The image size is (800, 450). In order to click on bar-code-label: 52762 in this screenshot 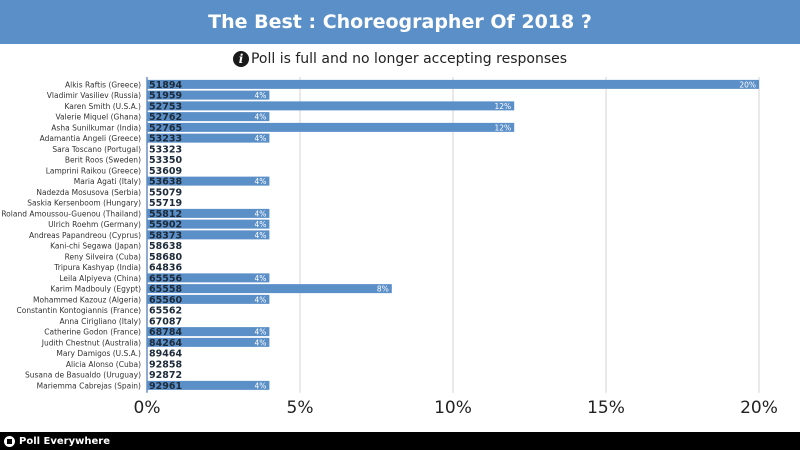, I will do `click(165, 117)`.